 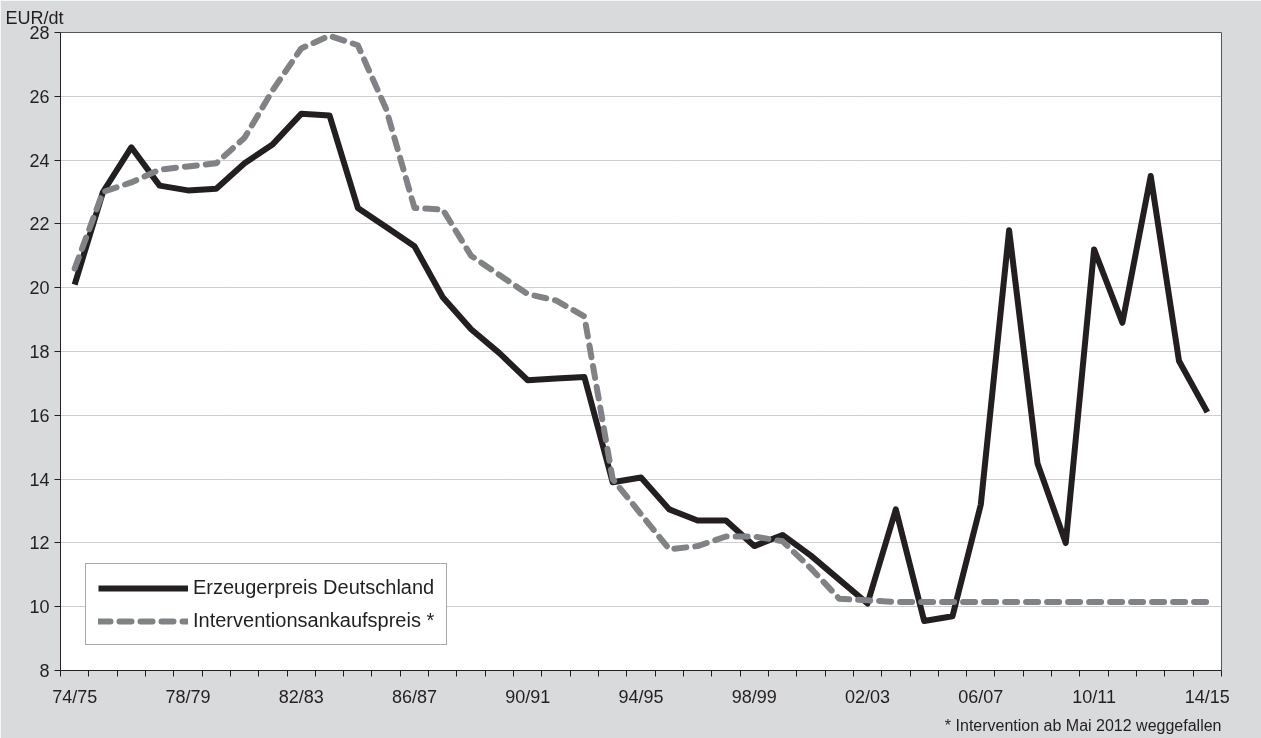 What do you see at coordinates (188, 696) in the screenshot?
I see `x-tick-label: 78/79` at bounding box center [188, 696].